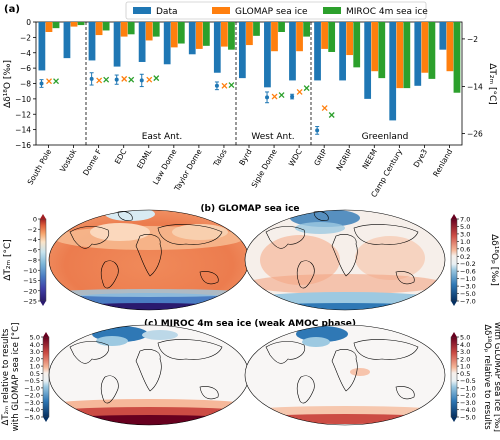 The width and height of the screenshot is (500, 440). What do you see at coordinates (492, 84) in the screenshot?
I see `y-axis-right-label: ΔT₂ₘ [°C]` at bounding box center [492, 84].